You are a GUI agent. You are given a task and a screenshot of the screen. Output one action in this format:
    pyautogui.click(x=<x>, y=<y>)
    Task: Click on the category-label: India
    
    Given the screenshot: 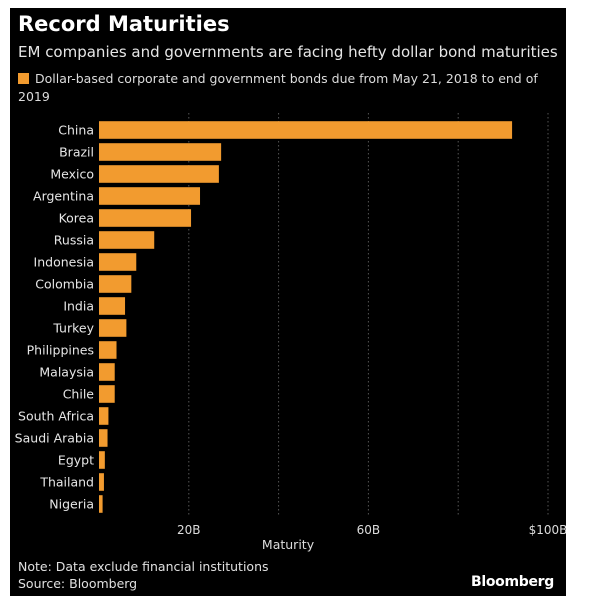 What is the action you would take?
    pyautogui.click(x=78, y=306)
    